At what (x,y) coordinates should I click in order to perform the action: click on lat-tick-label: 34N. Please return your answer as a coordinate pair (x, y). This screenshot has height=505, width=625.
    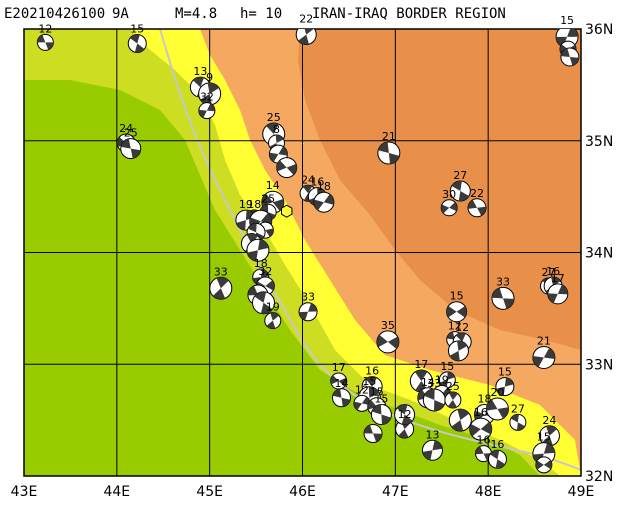
    Looking at the image, I should click on (599, 254).